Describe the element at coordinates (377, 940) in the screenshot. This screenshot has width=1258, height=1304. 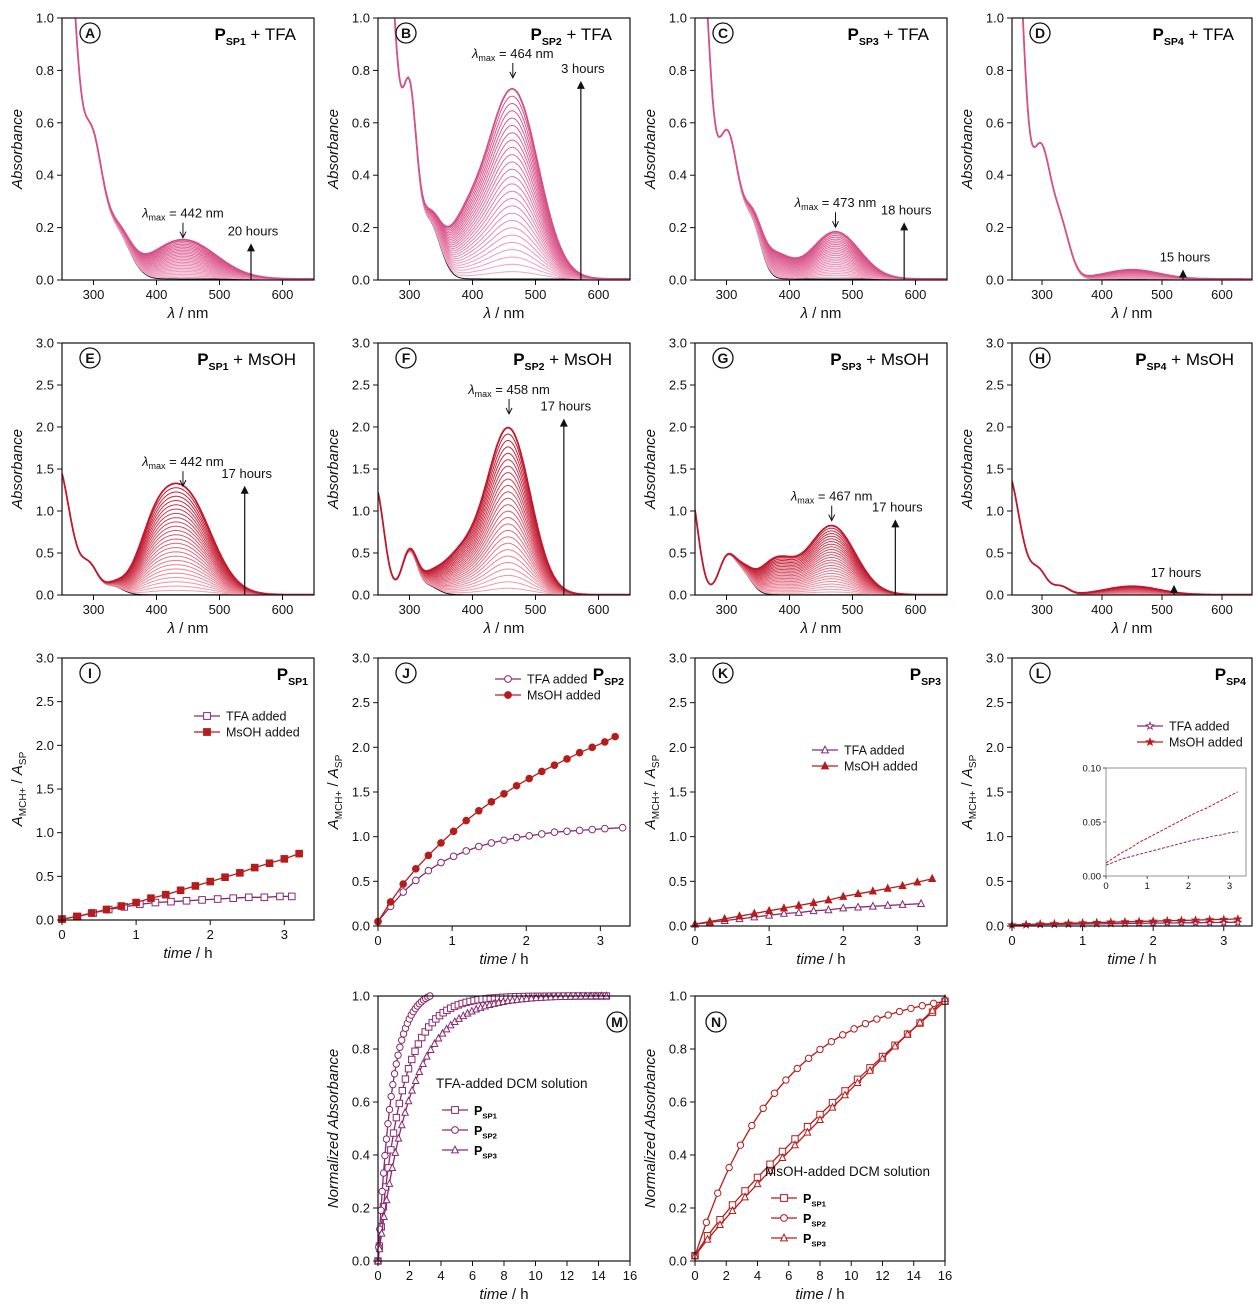
I see `x-tick-label: 0` at that location.